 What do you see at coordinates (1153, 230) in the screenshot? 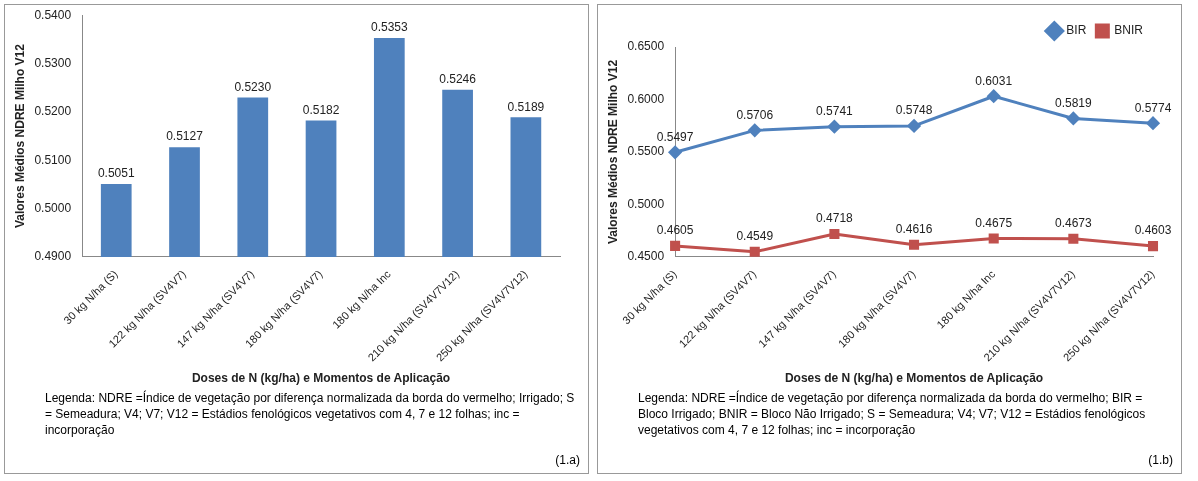
I see `data-label: 0.4603` at bounding box center [1153, 230].